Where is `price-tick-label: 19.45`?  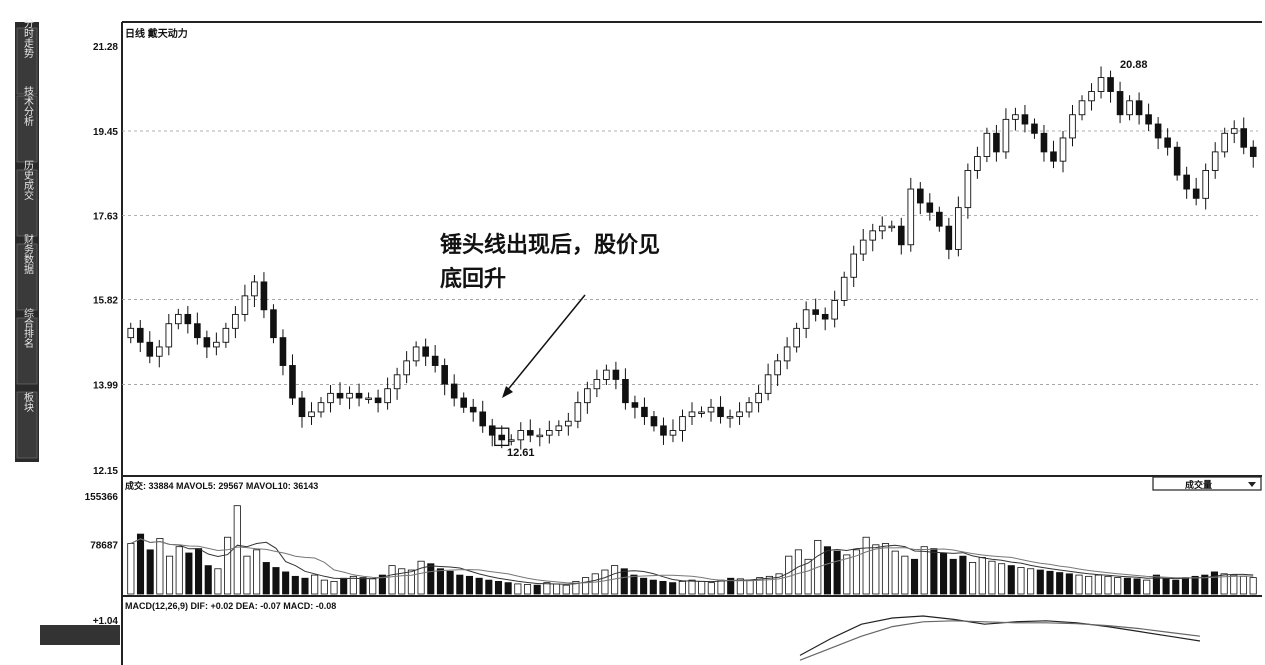
price-tick-label: 19.45 is located at coordinates (105, 132).